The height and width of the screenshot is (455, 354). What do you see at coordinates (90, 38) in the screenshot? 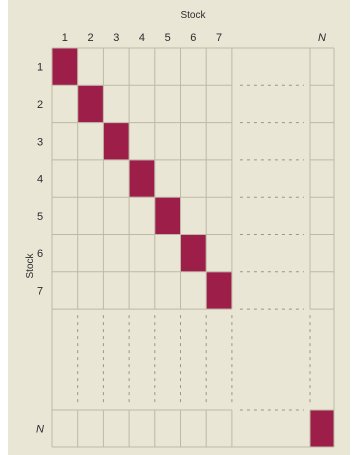
I see `column-label: 2` at bounding box center [90, 38].